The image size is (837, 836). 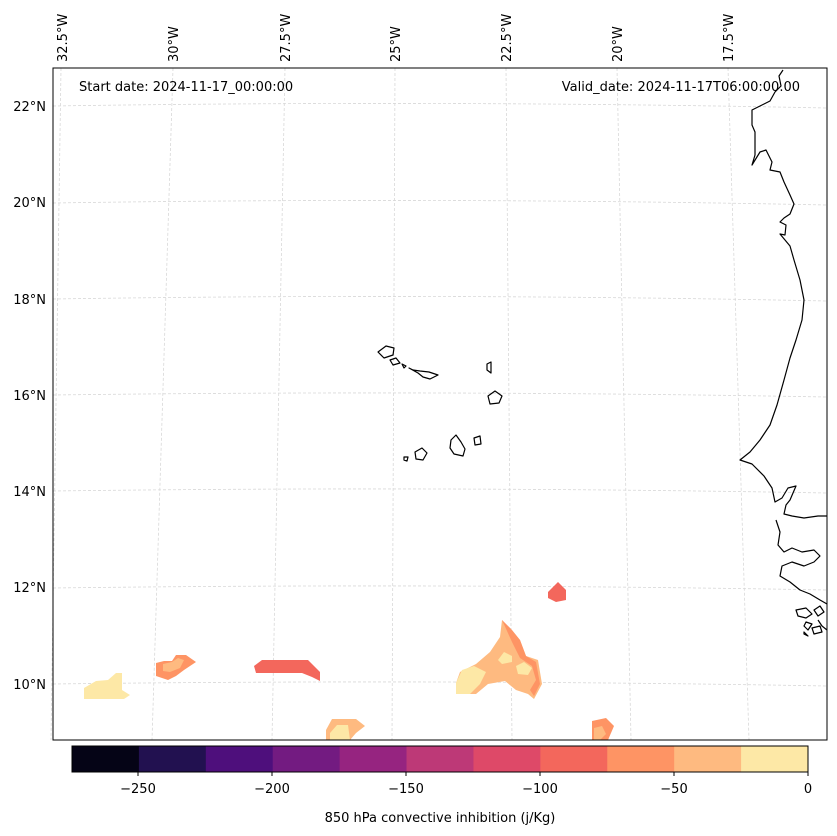 I want to click on lat-label: 14°N, so click(x=29, y=492).